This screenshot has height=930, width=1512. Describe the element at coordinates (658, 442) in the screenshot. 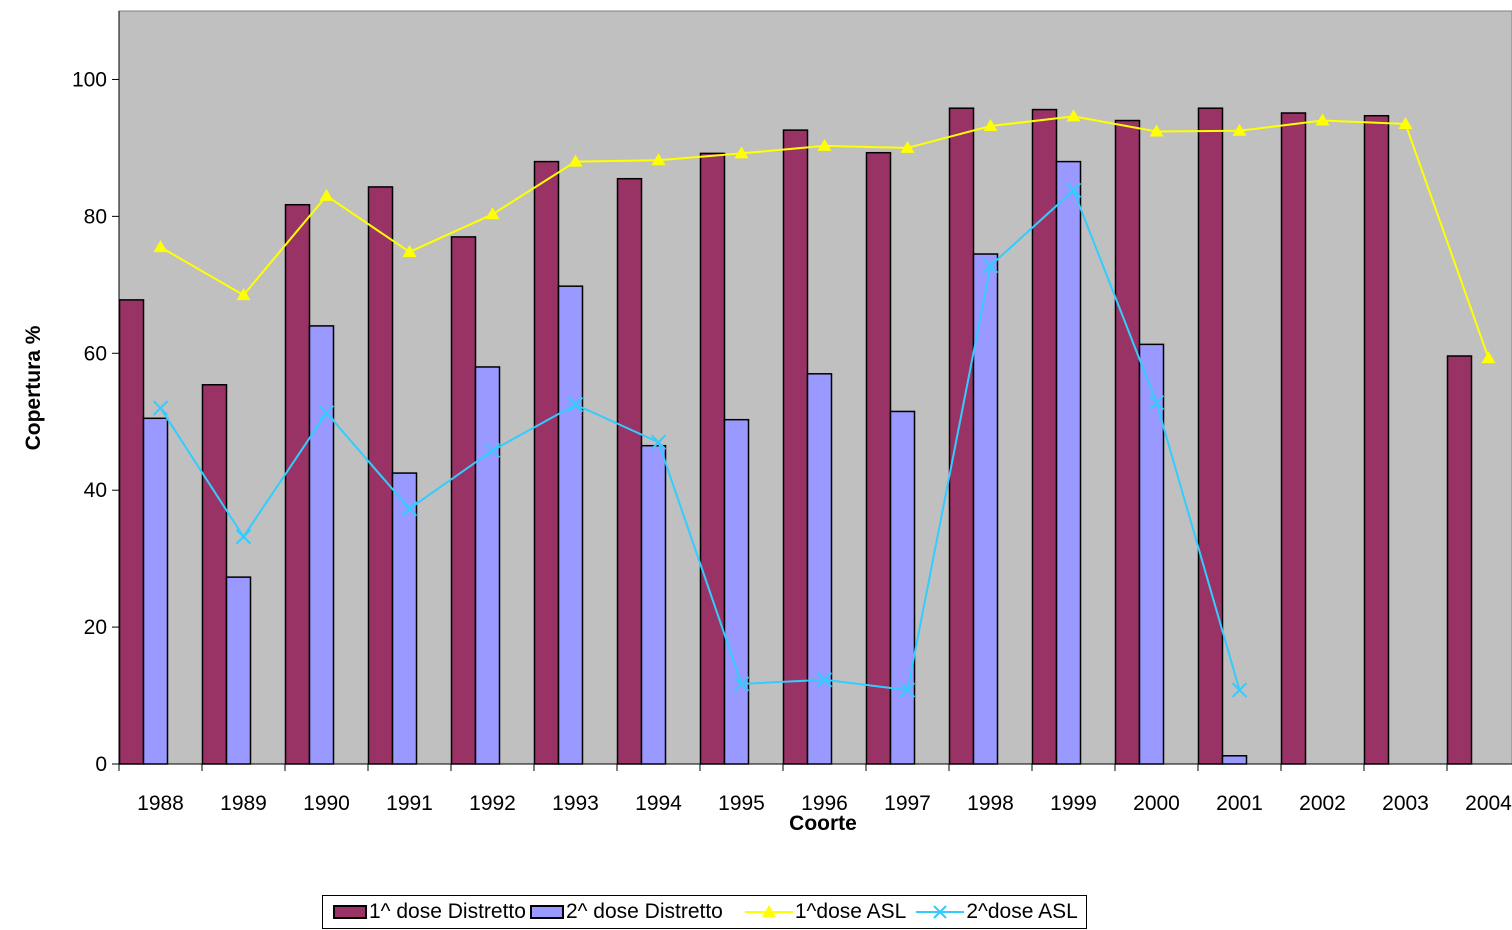

I see `point-dose2-asl-1994` at that location.